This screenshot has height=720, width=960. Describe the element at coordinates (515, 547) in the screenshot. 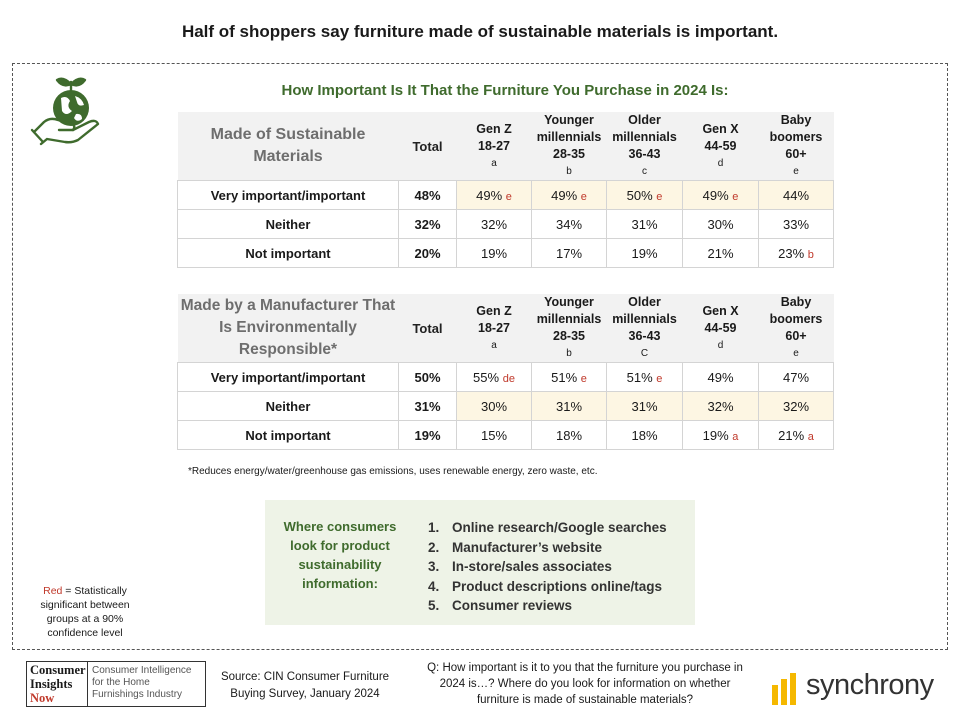

I see `list-item: 2. Manufacturer’s website` at that location.